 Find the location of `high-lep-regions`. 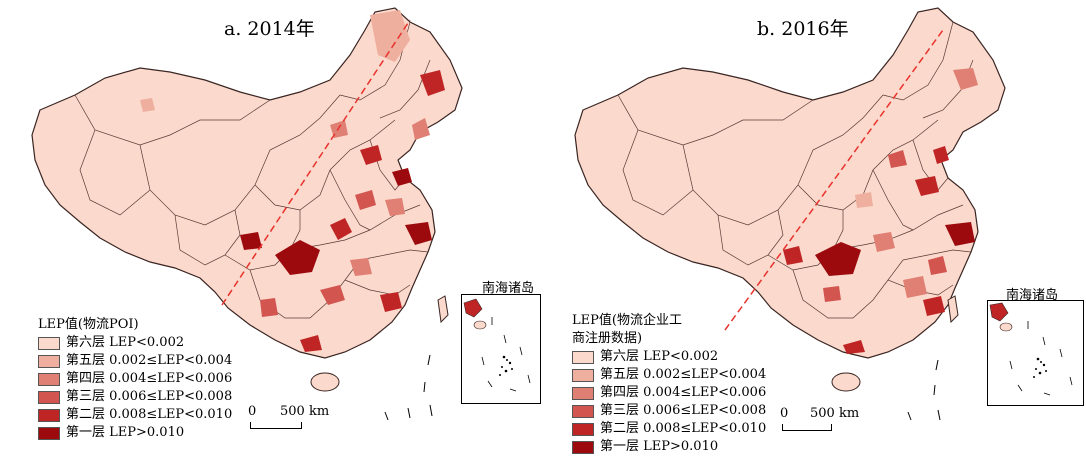

high-lep-regions is located at coordinates (880, 211).